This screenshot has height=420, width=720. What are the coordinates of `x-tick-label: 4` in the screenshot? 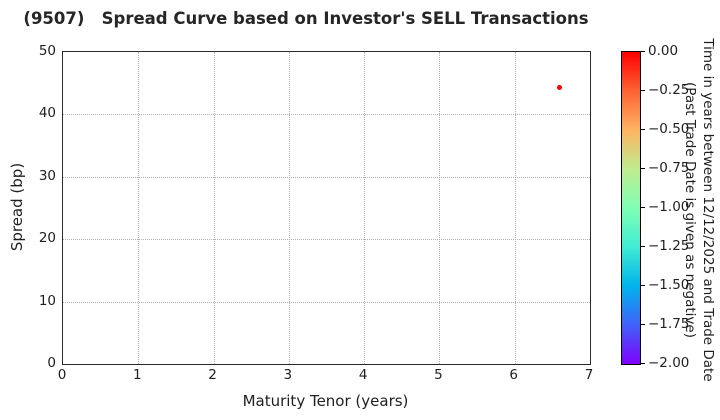 It's located at (363, 375).